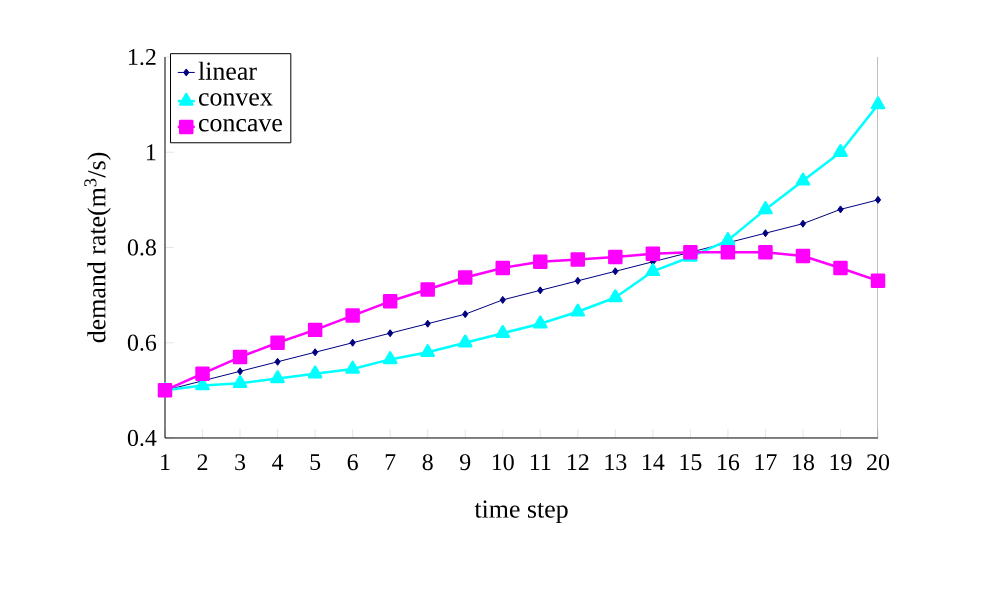 This screenshot has width=1007, height=590. What do you see at coordinates (142, 57) in the screenshot?
I see `y-tick-label: 1.2` at bounding box center [142, 57].